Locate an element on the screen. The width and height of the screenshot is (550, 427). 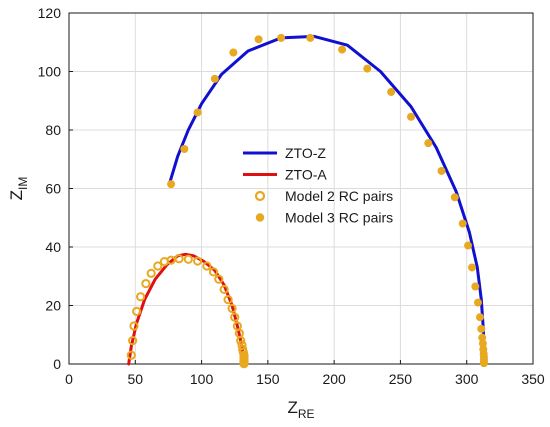
legend-item: Model 3 RC pairs is located at coordinates (324, 218).